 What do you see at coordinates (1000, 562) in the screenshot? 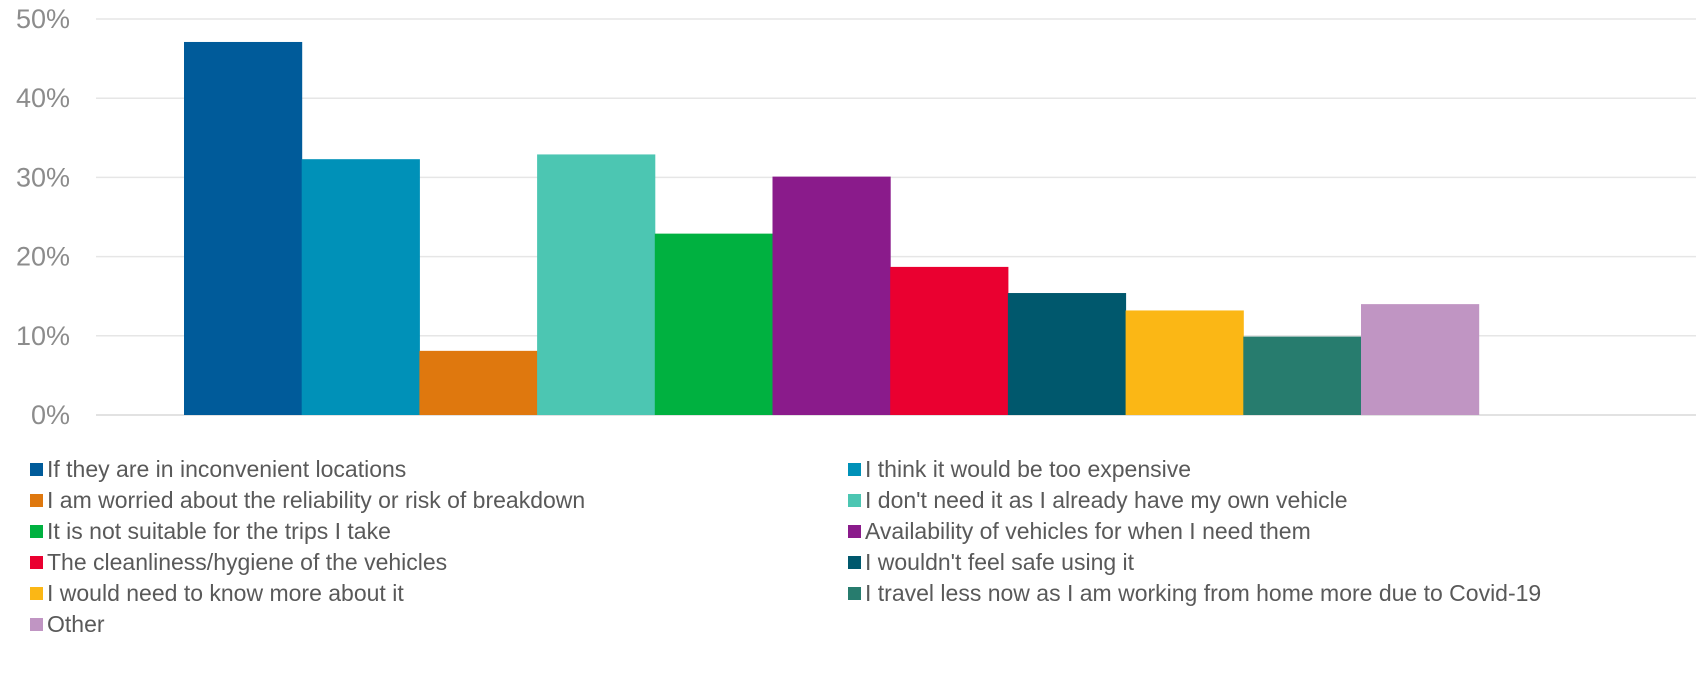
I see `legend-label: I wouldn't feel safe using it` at bounding box center [1000, 562].